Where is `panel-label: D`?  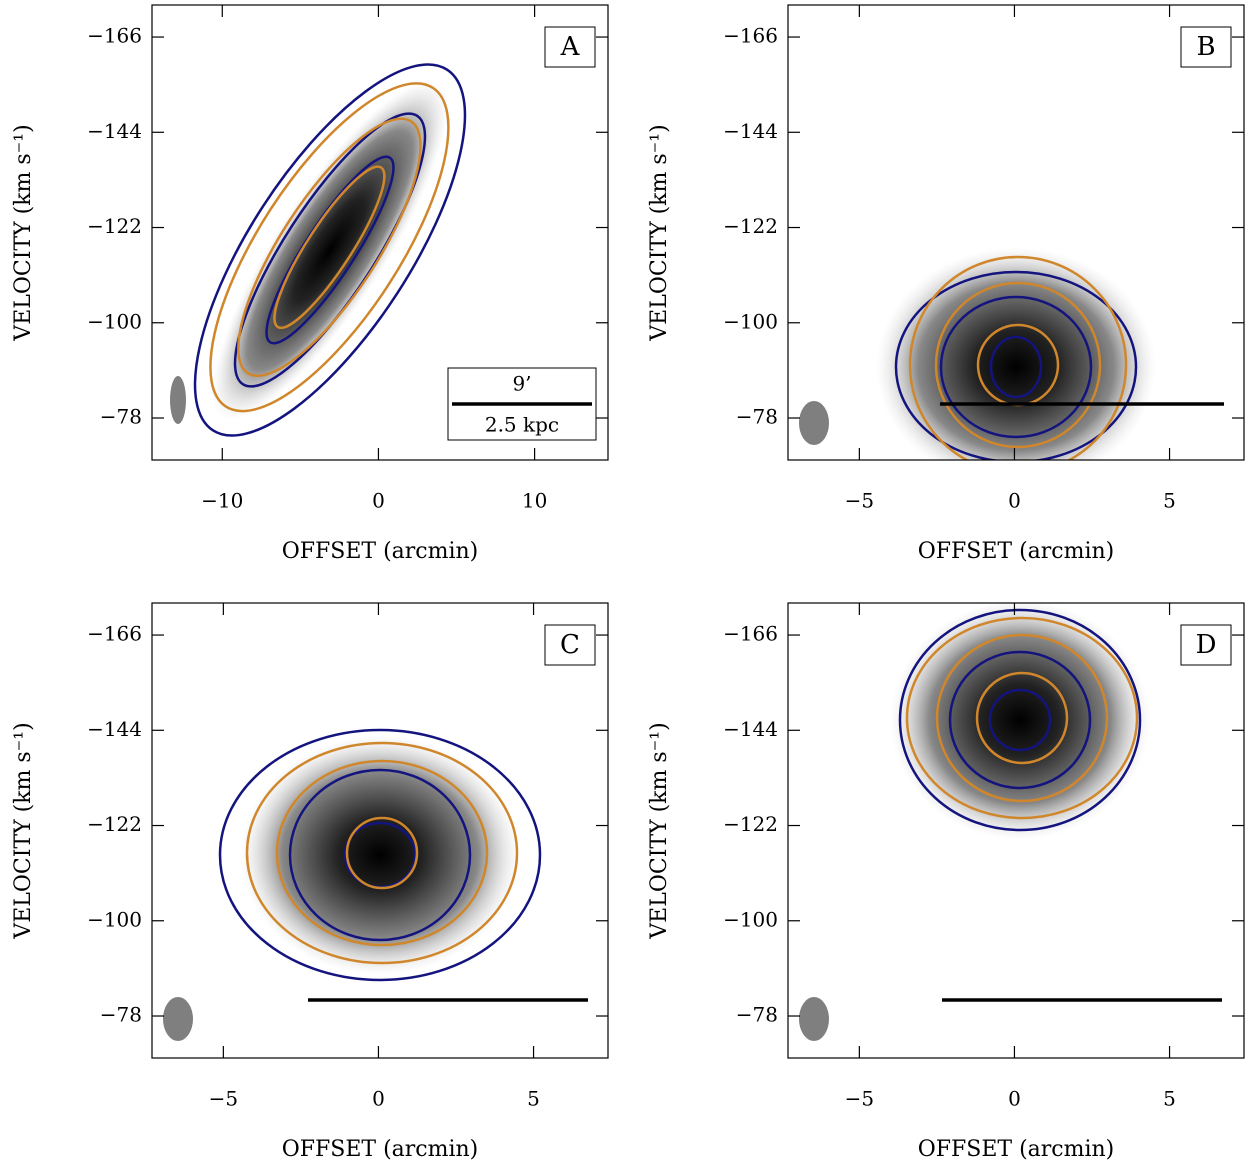
panel-label: D is located at coordinates (1206, 645).